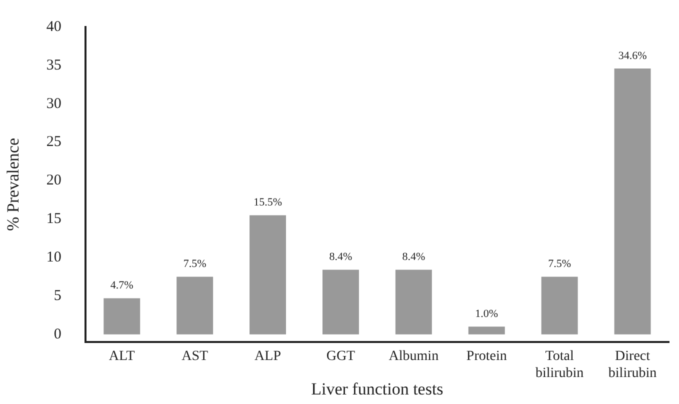  Describe the element at coordinates (268, 356) in the screenshot. I see `x-tick-label: ALP` at that location.